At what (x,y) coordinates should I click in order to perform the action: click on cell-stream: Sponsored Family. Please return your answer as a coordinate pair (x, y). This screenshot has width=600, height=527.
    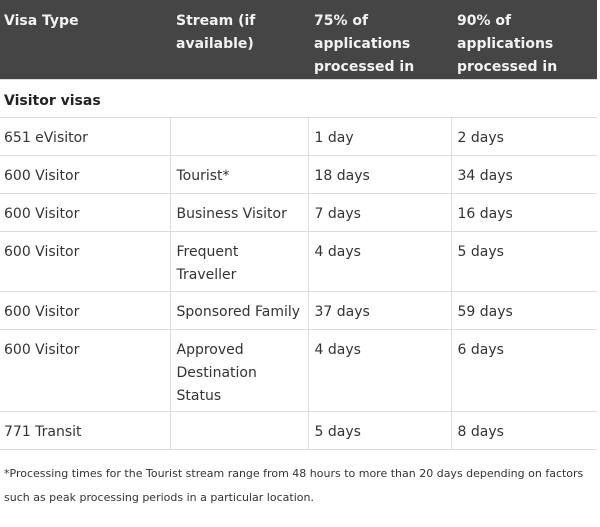
    Looking at the image, I should click on (239, 310).